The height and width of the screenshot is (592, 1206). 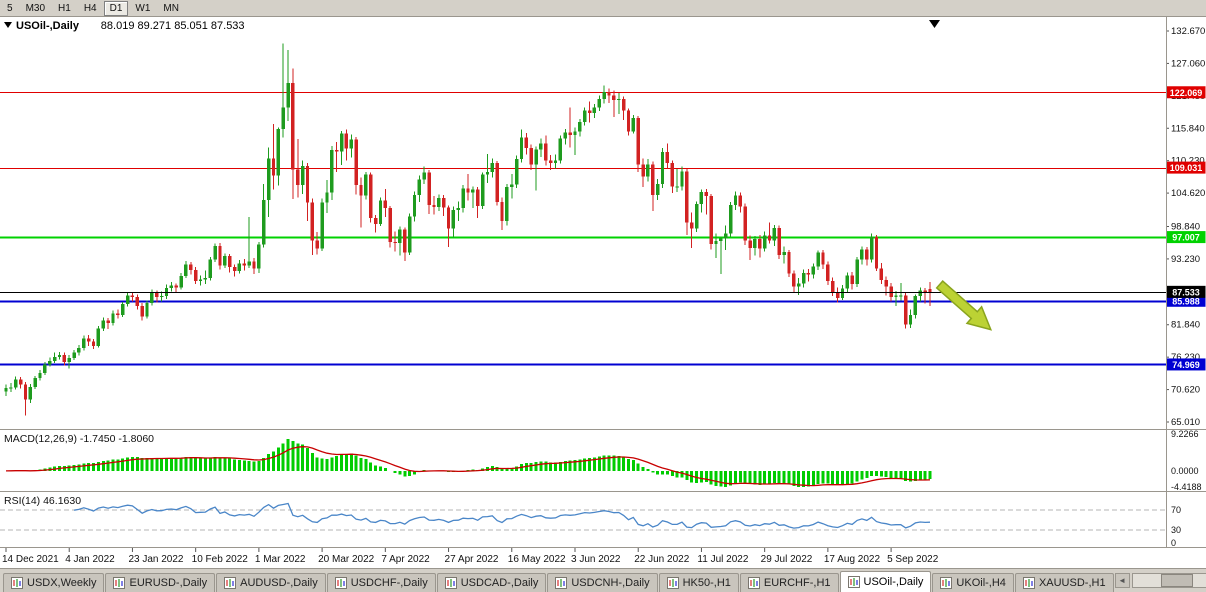 What do you see at coordinates (48, 26) in the screenshot?
I see `chart-title-symbol: USOil-,Daily` at bounding box center [48, 26].